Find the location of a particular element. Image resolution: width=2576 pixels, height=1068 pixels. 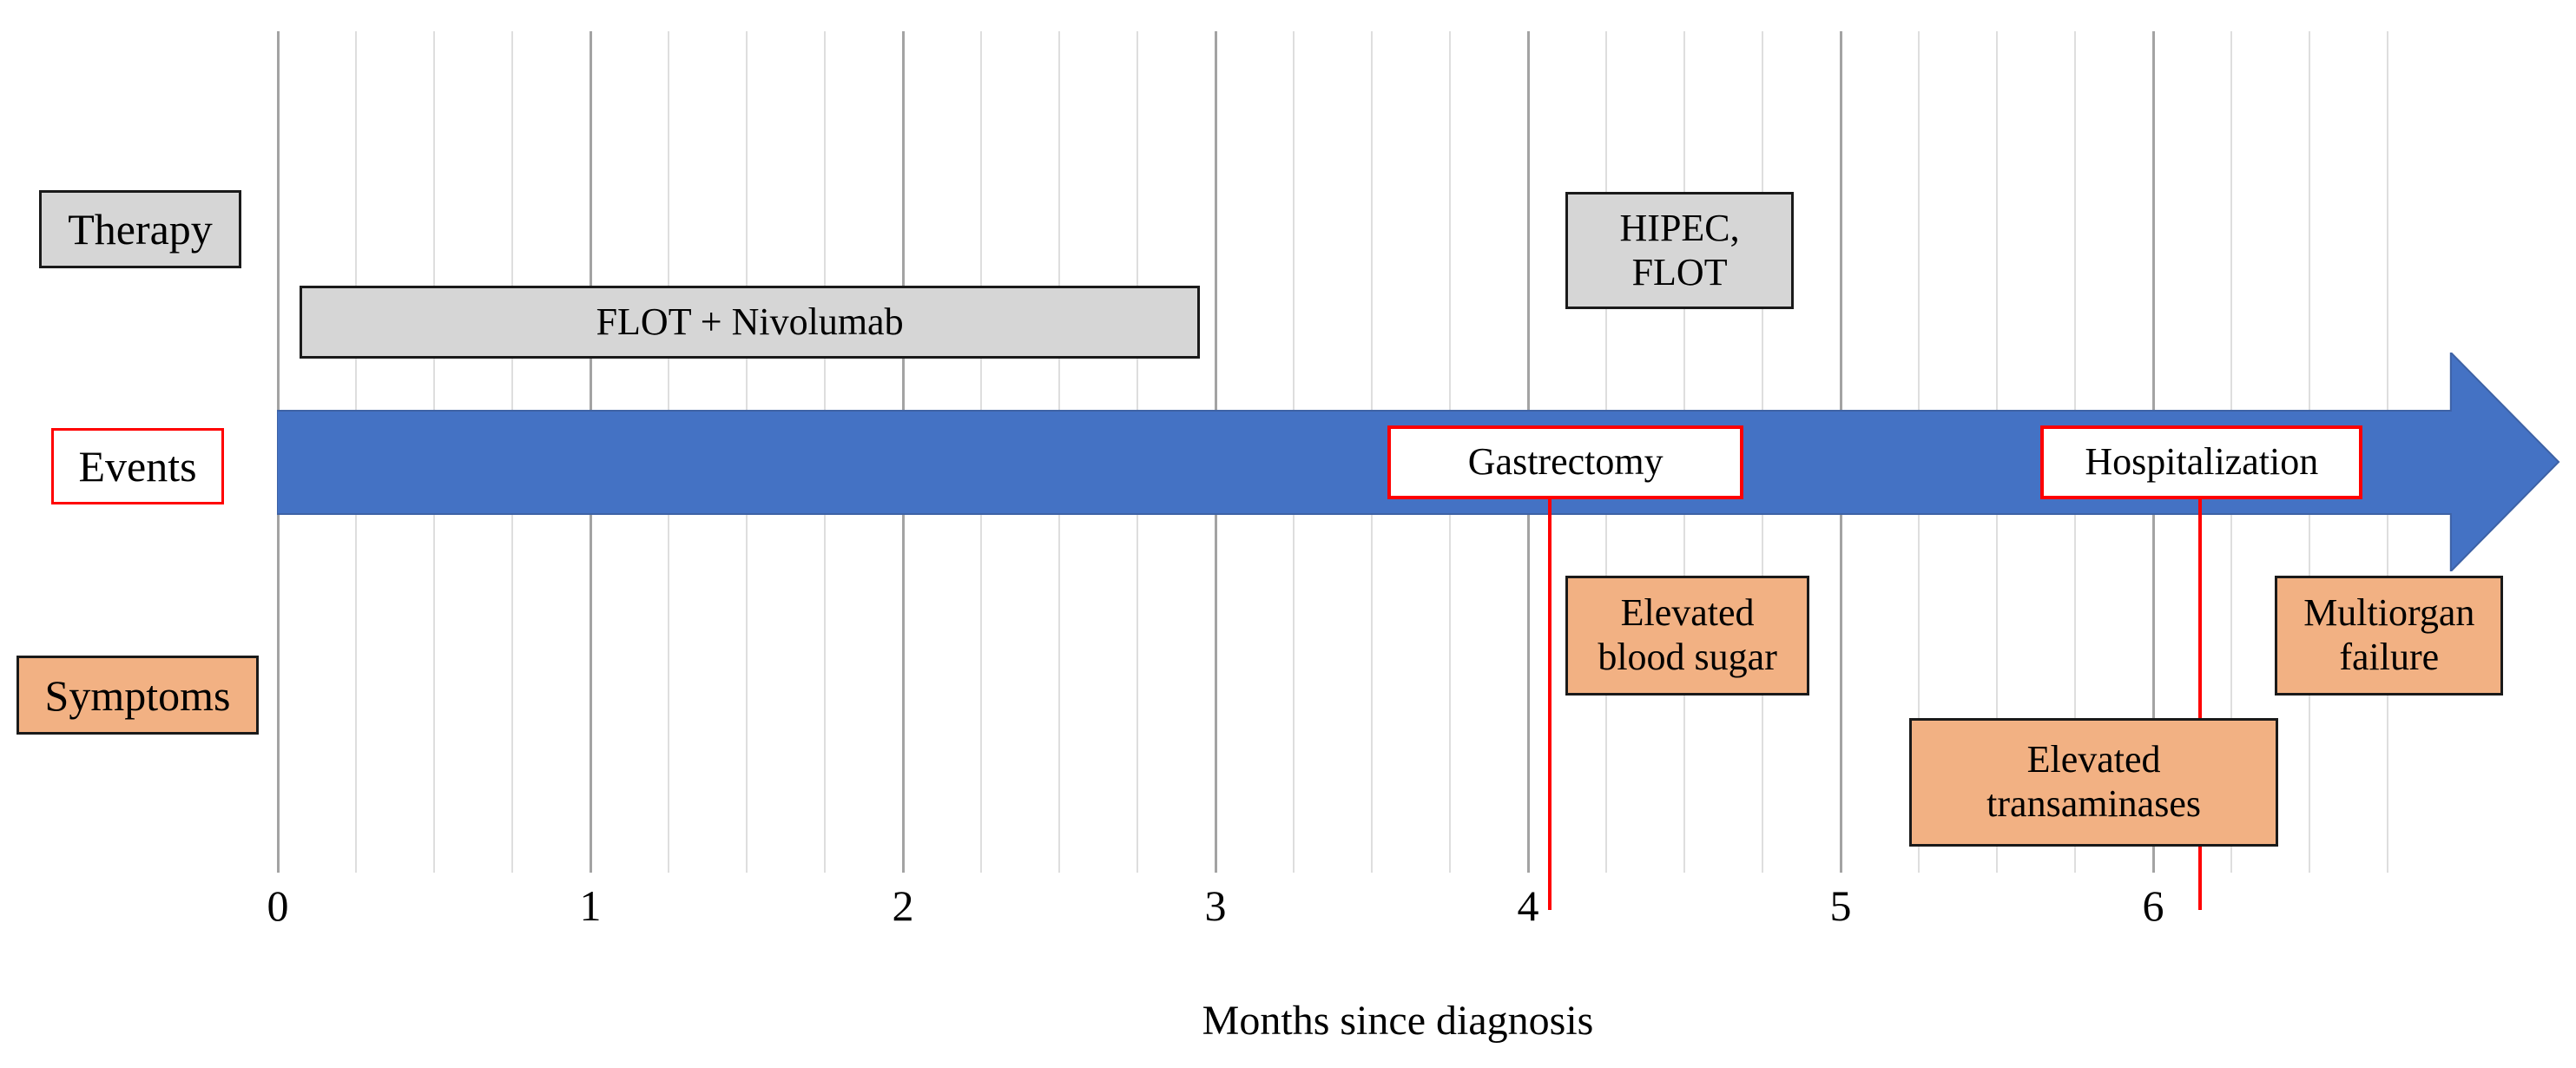

row-label-therapy: Therapy is located at coordinates (140, 229).